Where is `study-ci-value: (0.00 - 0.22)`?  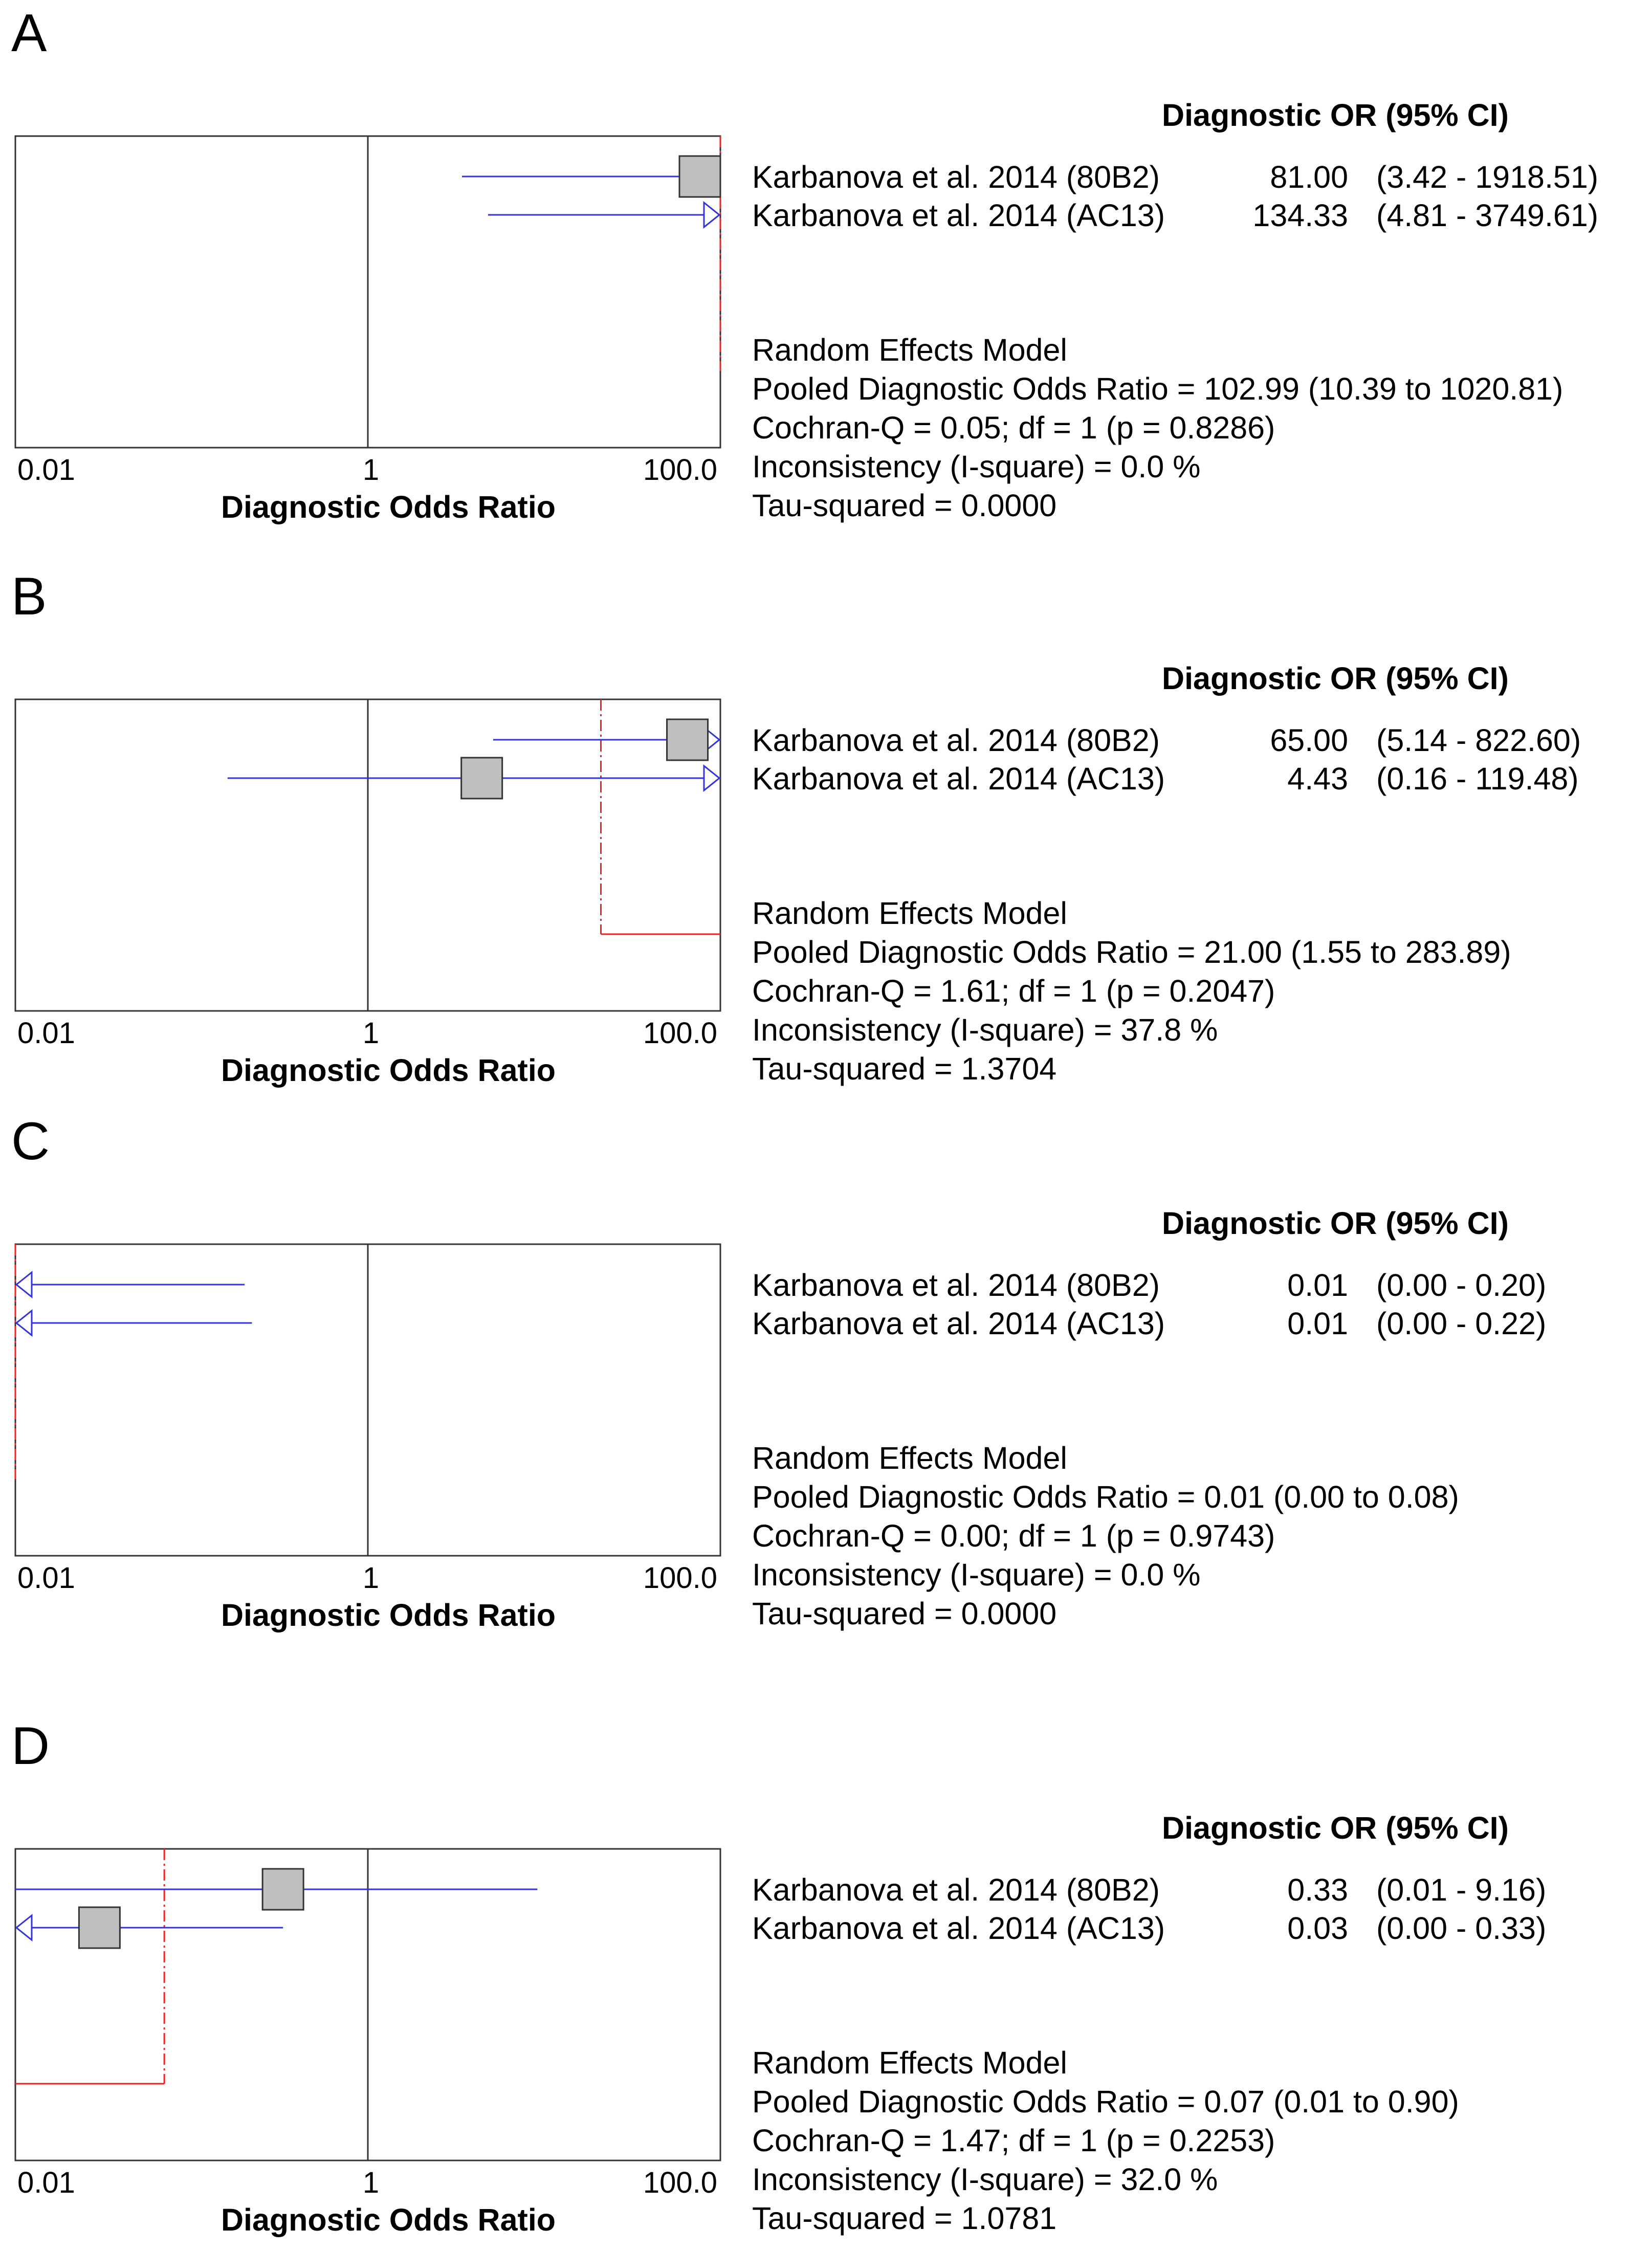 study-ci-value: (0.00 - 0.22) is located at coordinates (1461, 1323).